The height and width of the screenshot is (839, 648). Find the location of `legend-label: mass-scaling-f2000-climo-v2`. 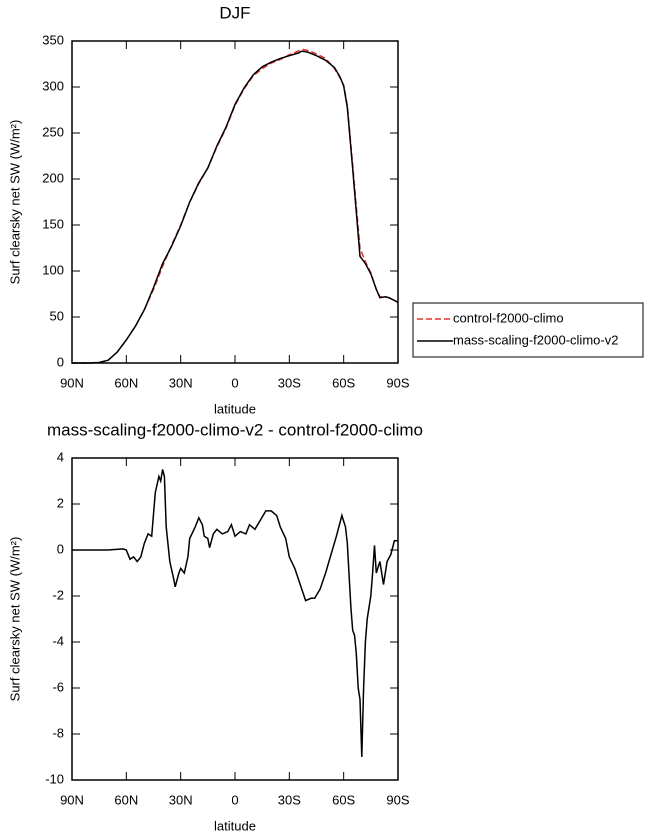

legend-label: mass-scaling-f2000-climo-v2 is located at coordinates (535, 339).